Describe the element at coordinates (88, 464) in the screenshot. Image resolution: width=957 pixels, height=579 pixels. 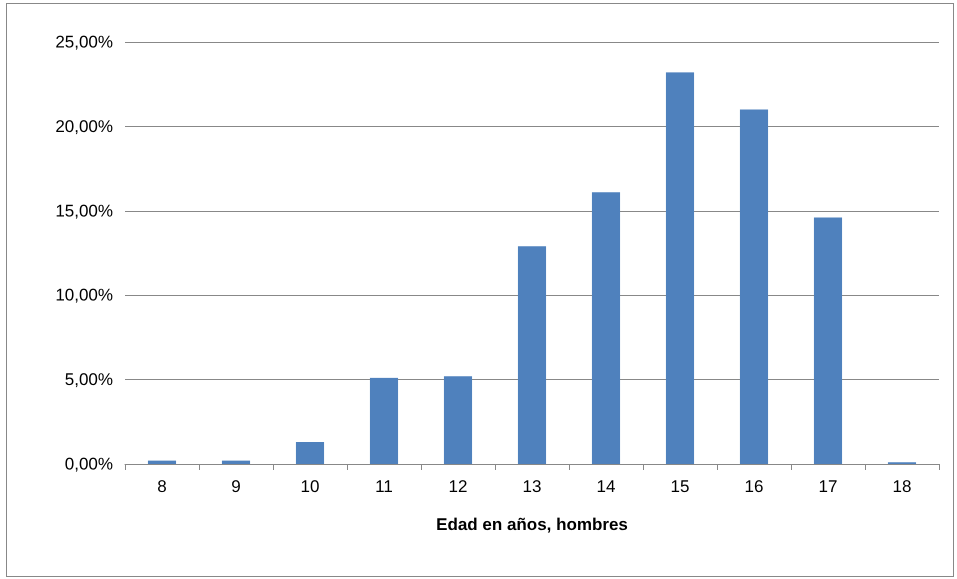
I see `y-tick-label: 0,00%` at that location.